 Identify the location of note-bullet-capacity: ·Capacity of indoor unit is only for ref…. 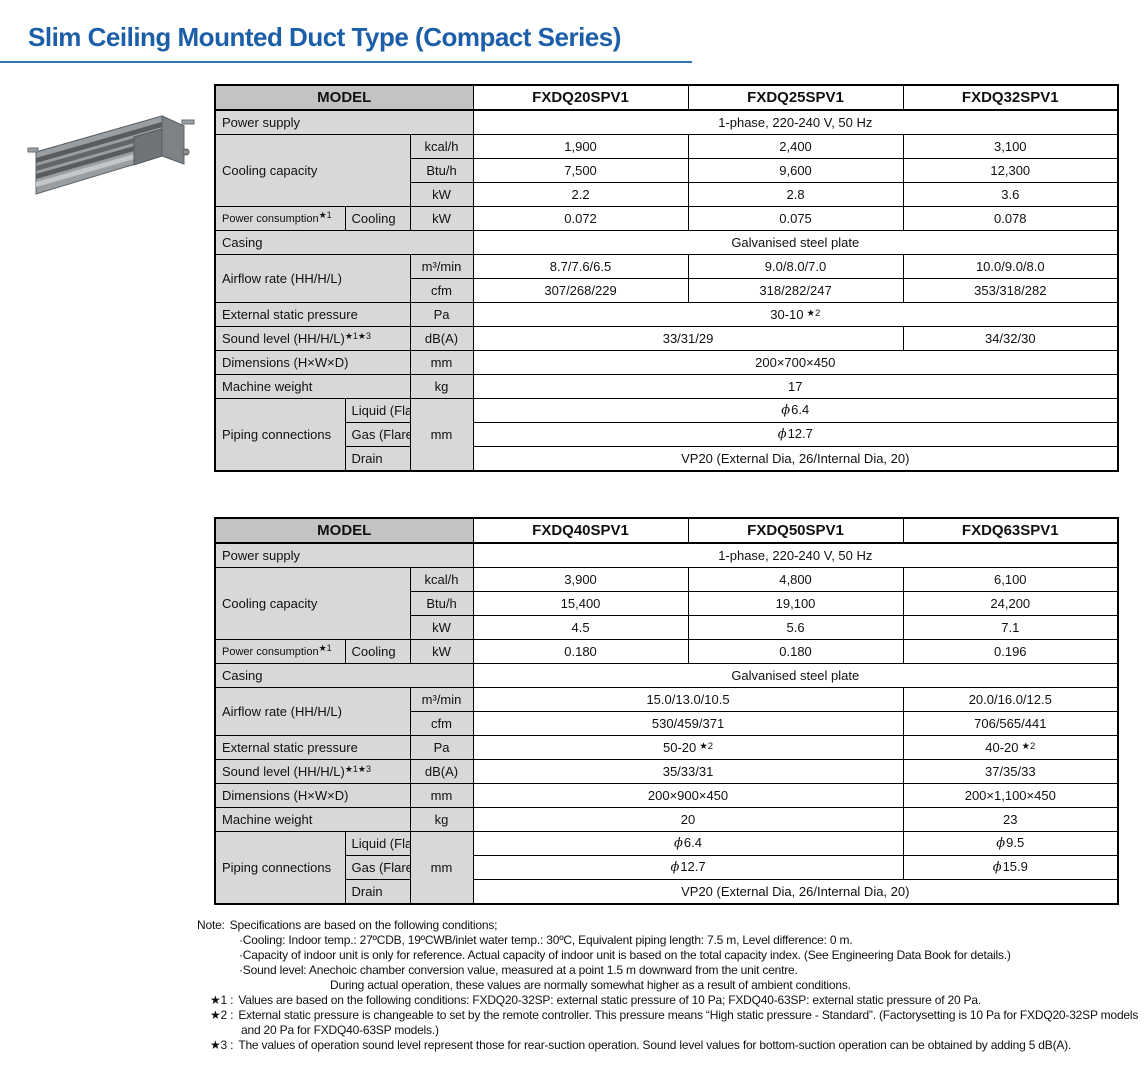
(625, 955).